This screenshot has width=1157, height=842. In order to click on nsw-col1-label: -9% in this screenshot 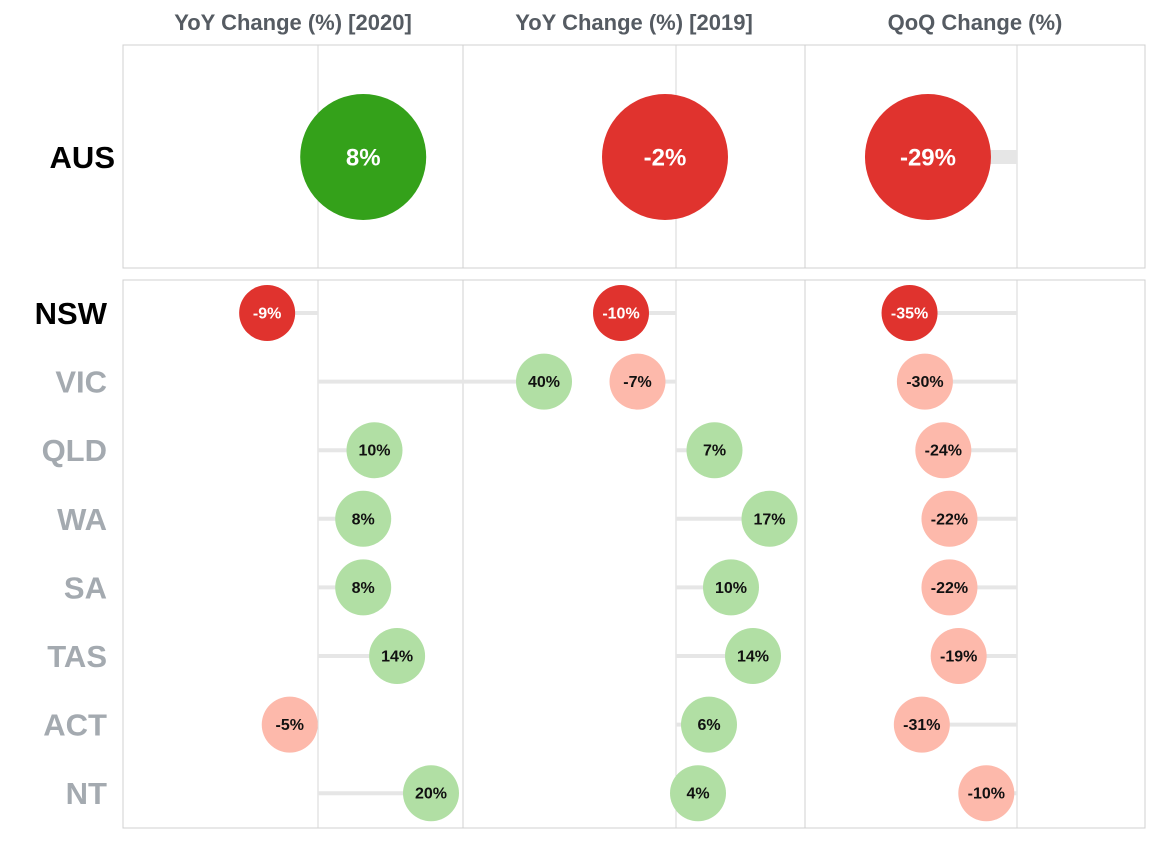, I will do `click(267, 314)`.